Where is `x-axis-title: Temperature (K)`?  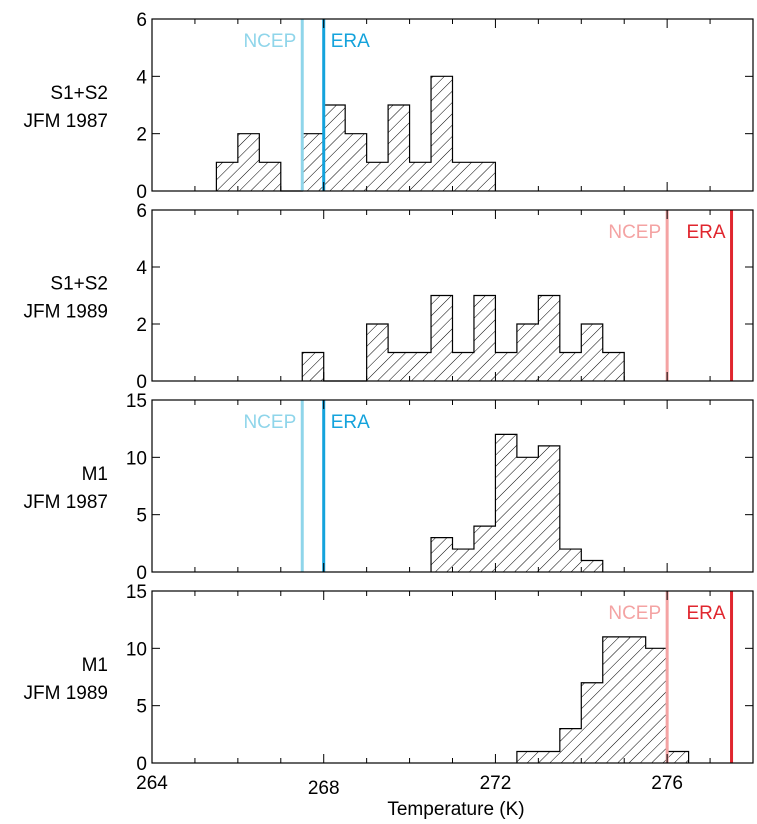
x-axis-title: Temperature (K) is located at coordinates (455, 809).